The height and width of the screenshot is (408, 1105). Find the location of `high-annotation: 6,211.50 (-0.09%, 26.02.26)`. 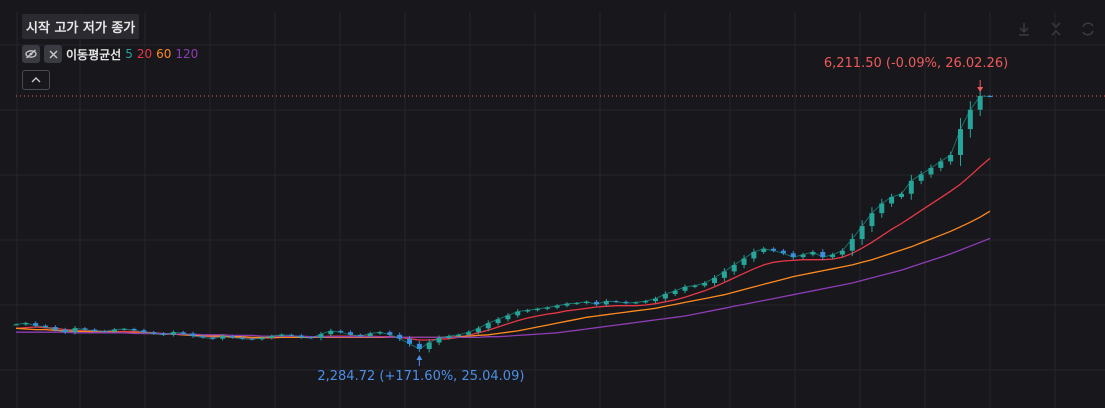

high-annotation: 6,211.50 (-0.09%, 26.02.26) is located at coordinates (916, 63).